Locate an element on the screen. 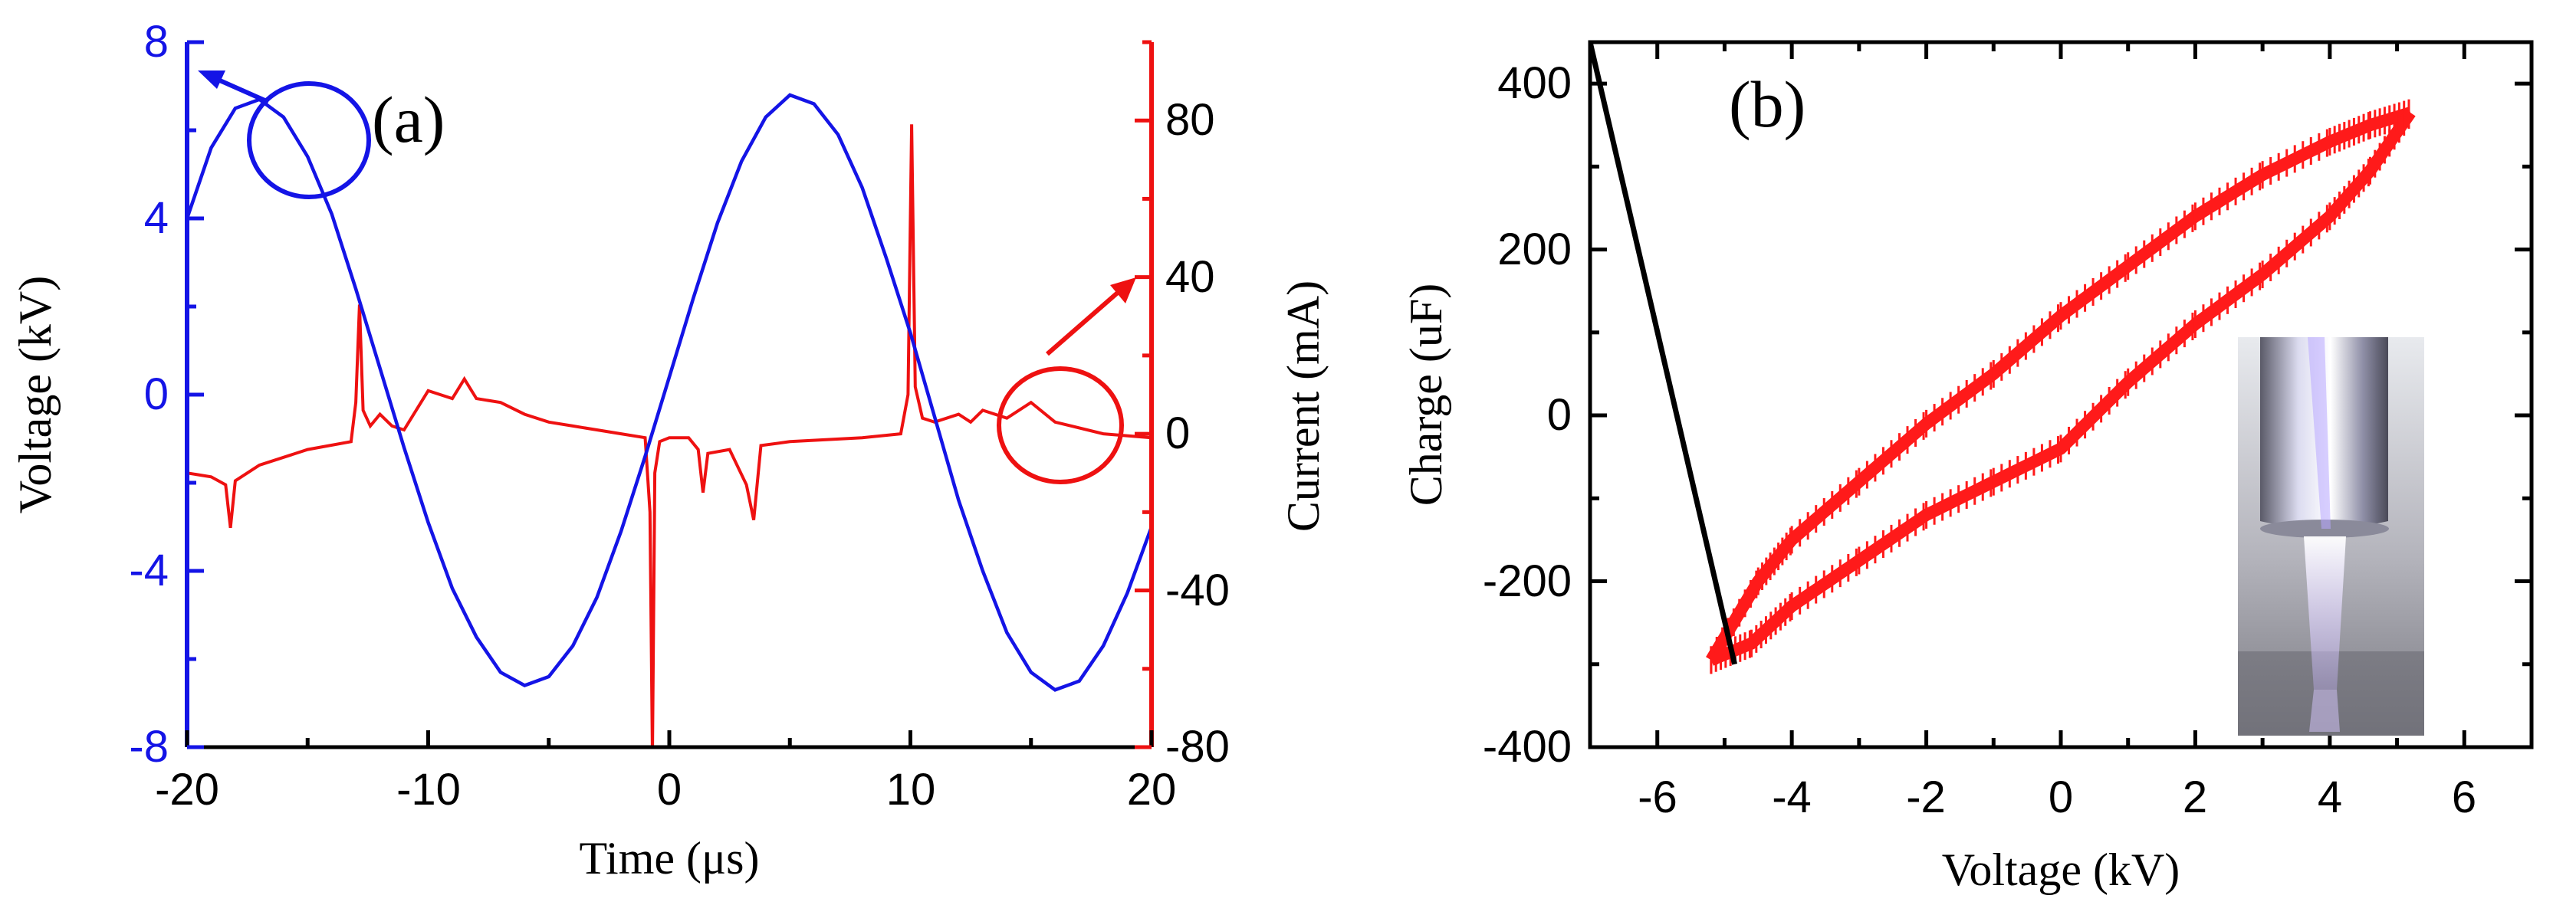  panel-a-y-axis-label: Voltage (kV) is located at coordinates (36, 395).